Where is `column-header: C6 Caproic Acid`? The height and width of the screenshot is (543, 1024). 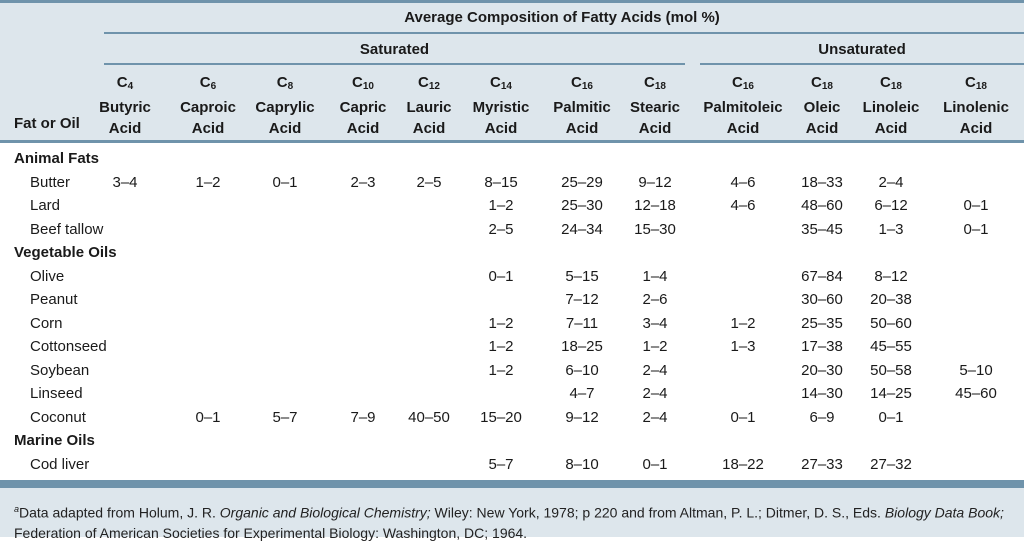 column-header: C6 Caproic Acid is located at coordinates (208, 105).